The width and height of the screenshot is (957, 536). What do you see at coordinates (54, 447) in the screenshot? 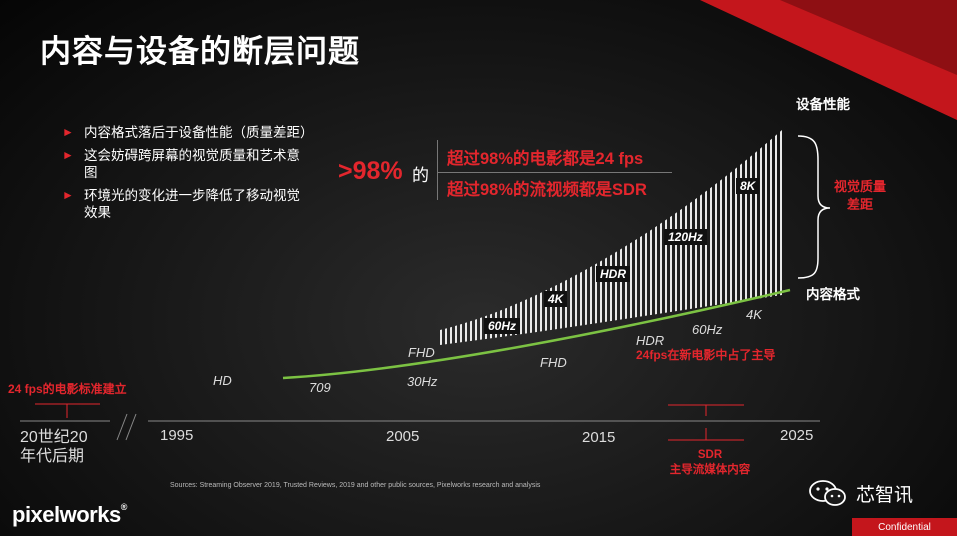
I see `timeline-decade: 20世纪20 年代后期` at bounding box center [54, 447].